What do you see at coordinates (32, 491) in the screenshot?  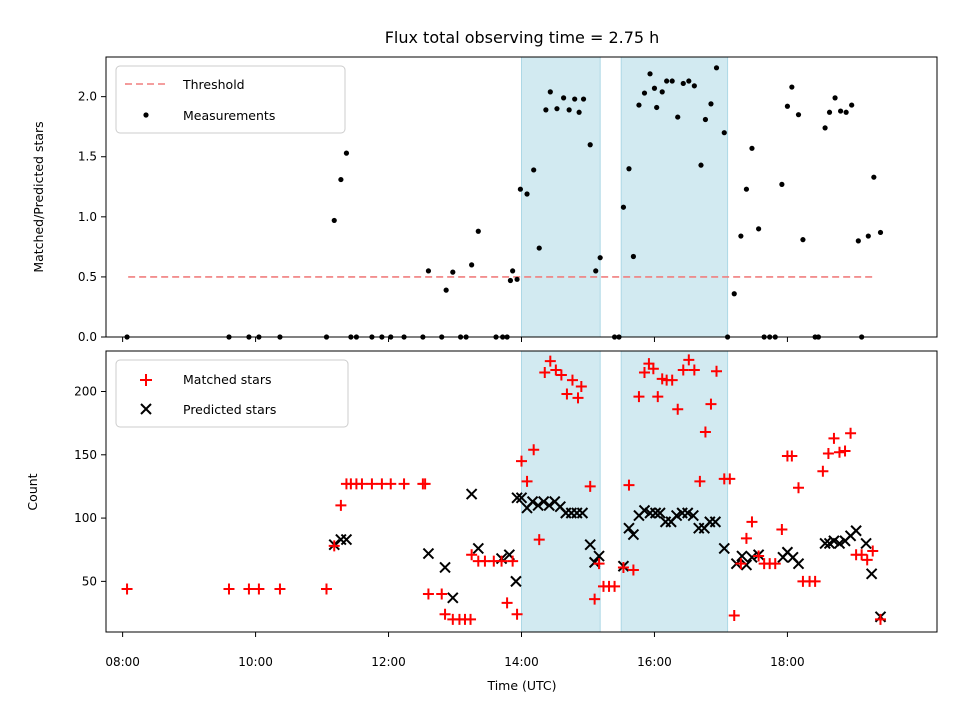 I see `bottom-y-axis-label: Count` at bounding box center [32, 491].